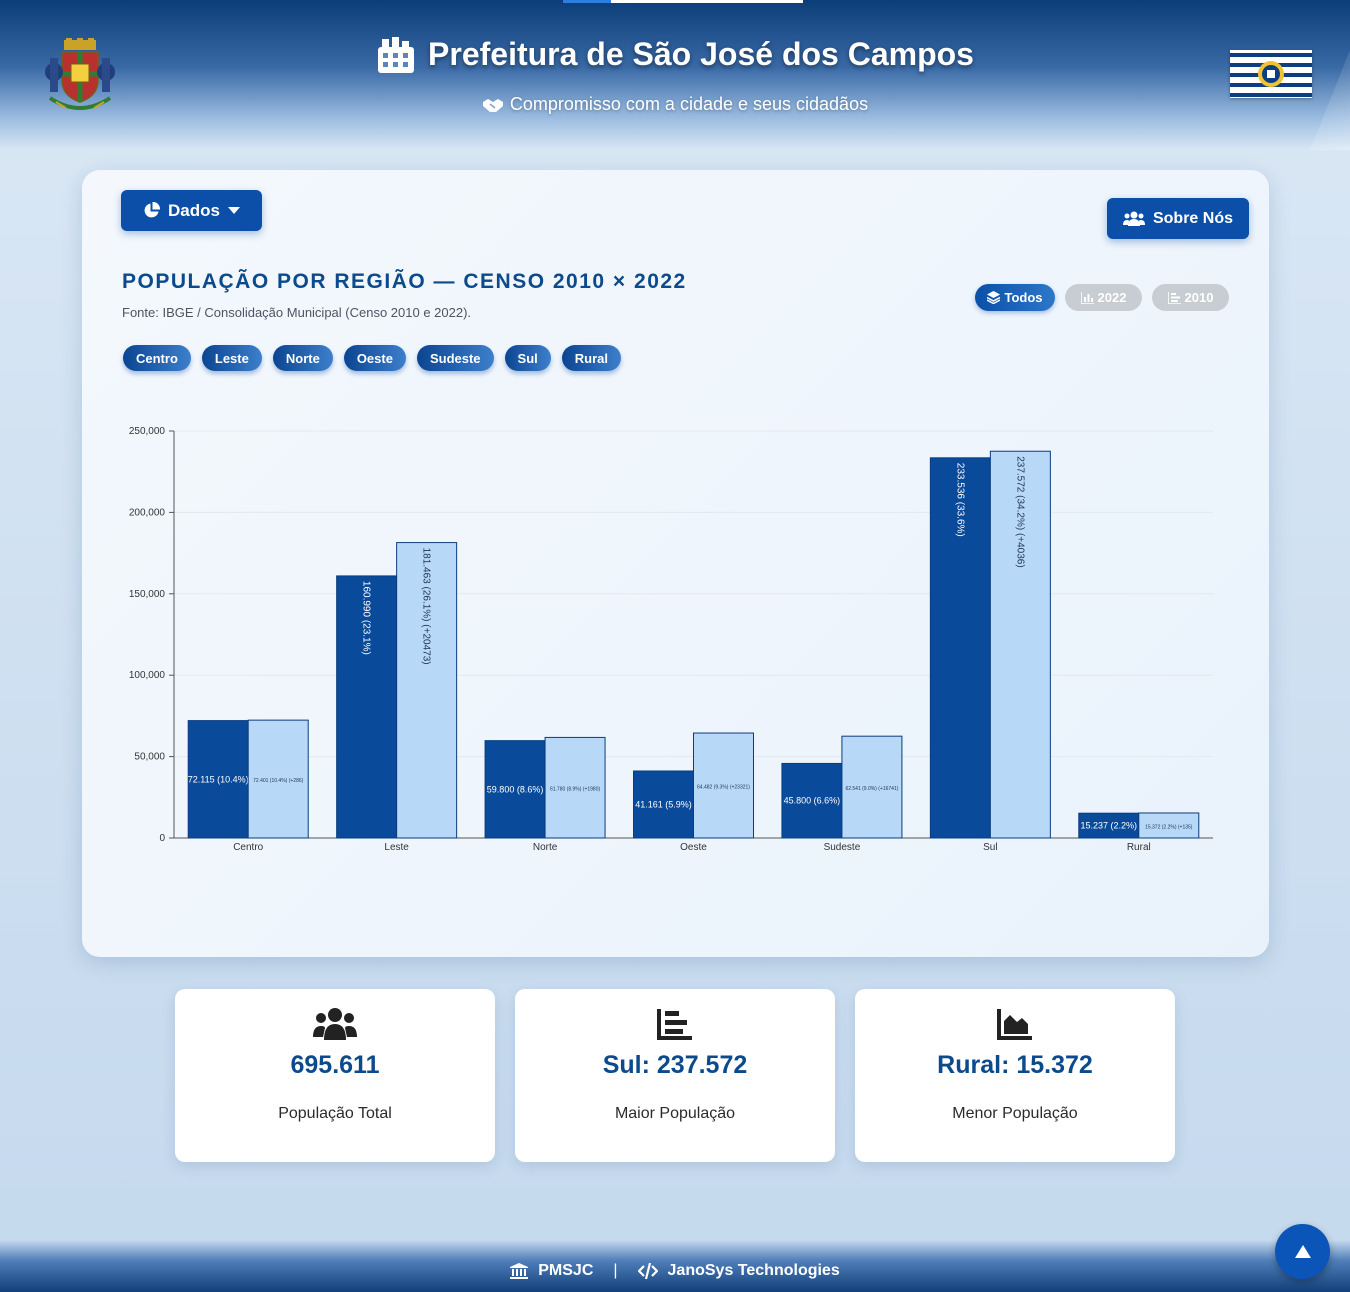 Image resolution: width=1350 pixels, height=1292 pixels. I want to click on bar-leste-first, so click(367, 707).